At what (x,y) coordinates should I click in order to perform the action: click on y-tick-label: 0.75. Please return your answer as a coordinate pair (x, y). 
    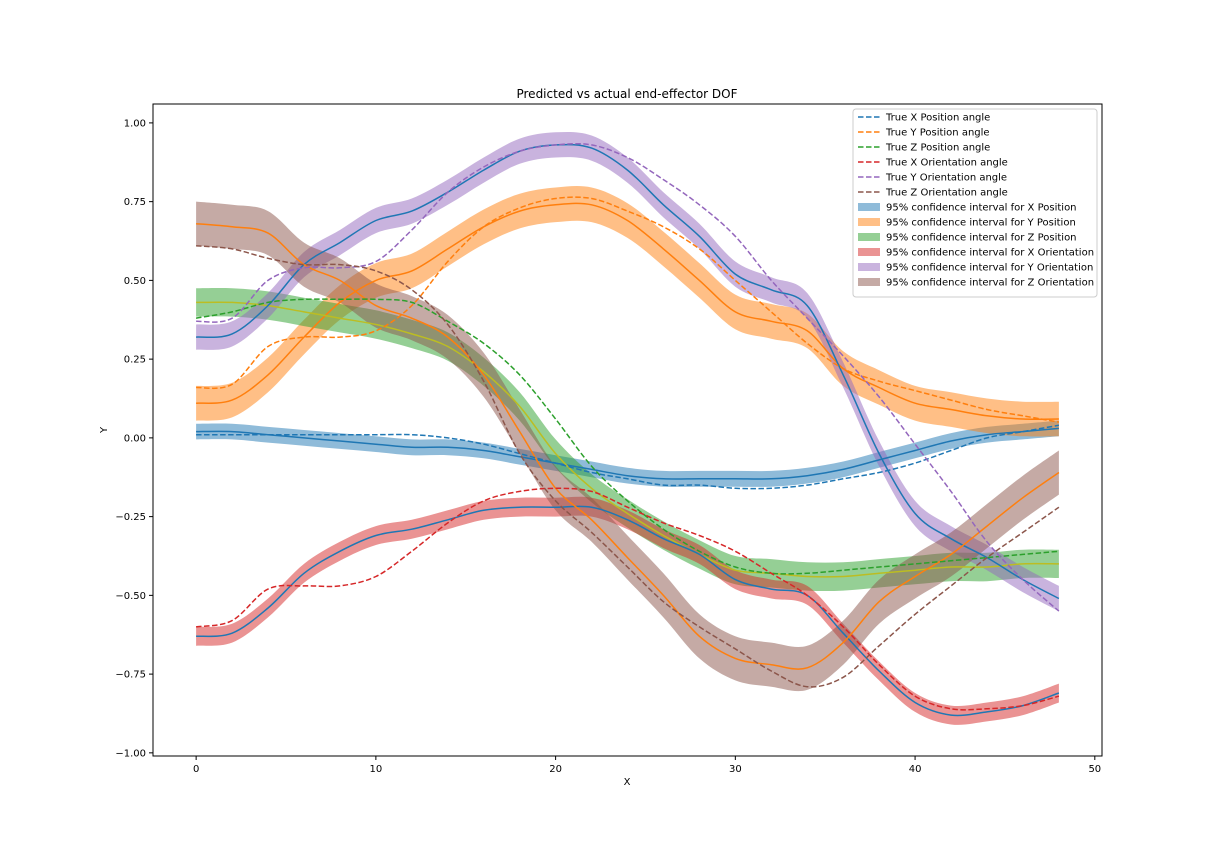
    Looking at the image, I should click on (135, 202).